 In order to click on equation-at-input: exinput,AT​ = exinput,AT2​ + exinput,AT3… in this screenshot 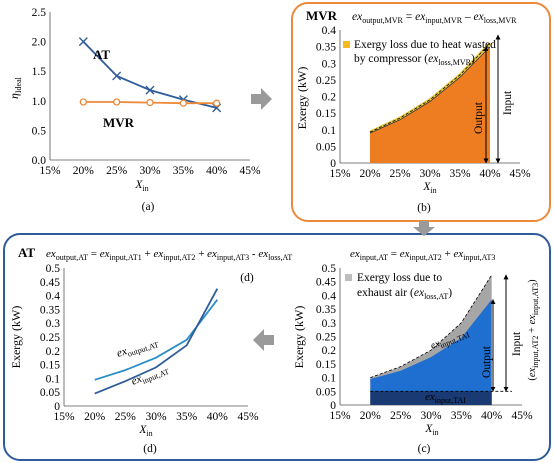, I will do `click(422, 255)`.